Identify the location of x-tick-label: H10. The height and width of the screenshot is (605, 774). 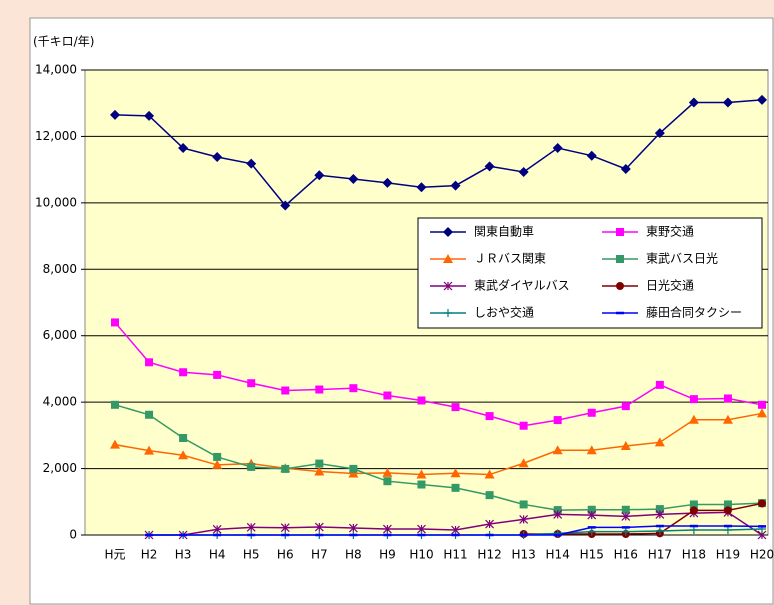
(421, 555).